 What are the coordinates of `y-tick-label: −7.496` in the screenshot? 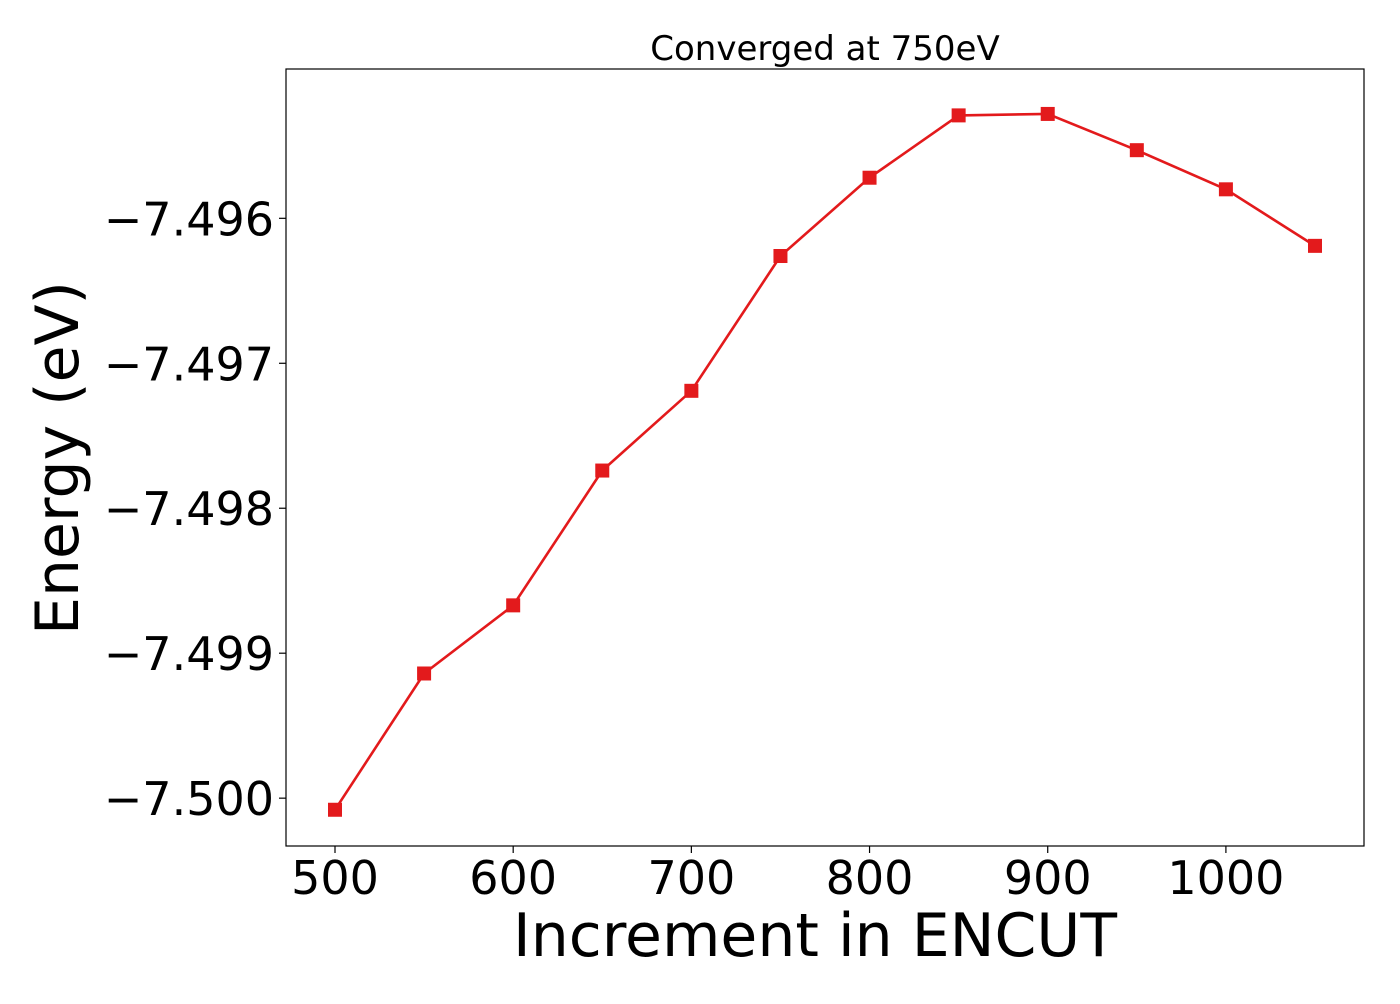 It's located at (189, 219).